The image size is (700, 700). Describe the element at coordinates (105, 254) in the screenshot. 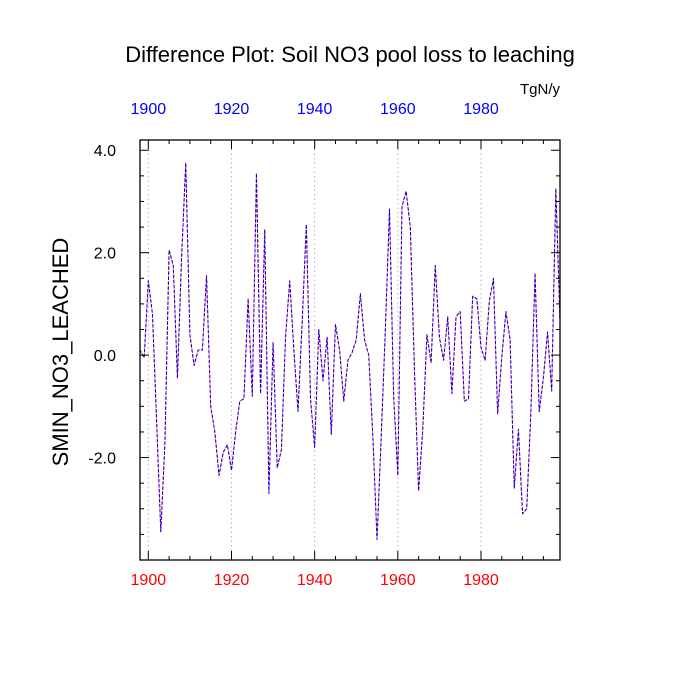

I see `y-tick-label: 2.0` at that location.